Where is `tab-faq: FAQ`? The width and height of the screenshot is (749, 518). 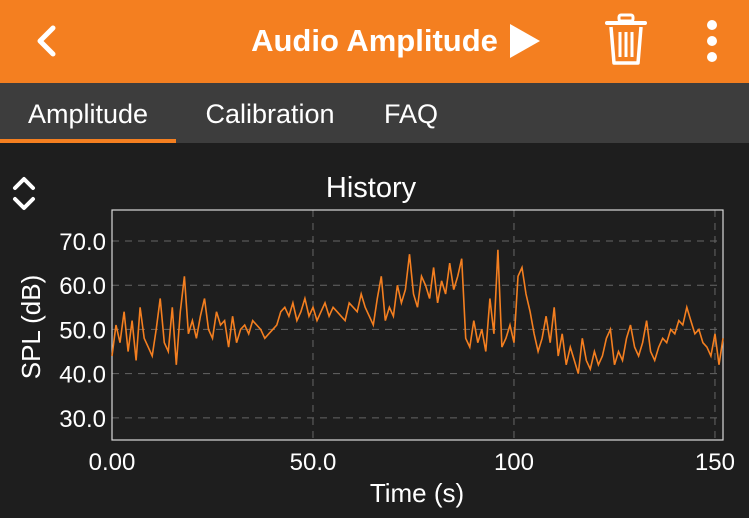
tab-faq: FAQ is located at coordinates (411, 113).